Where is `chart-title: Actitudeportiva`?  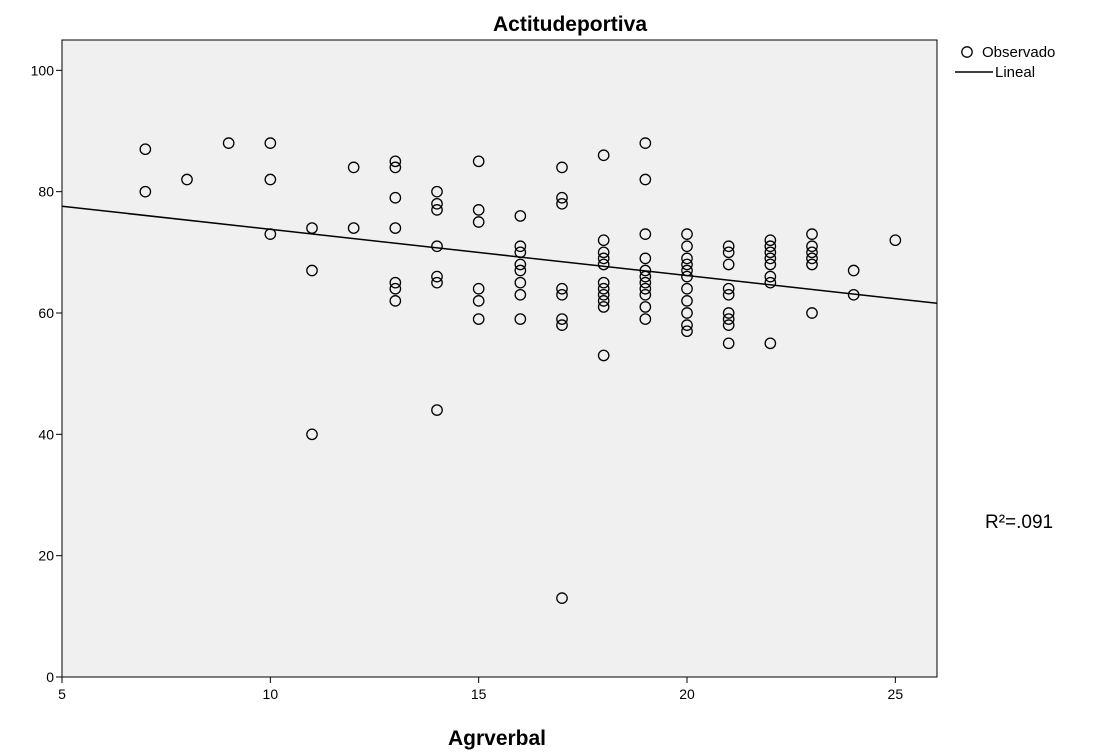 chart-title: Actitudeportiva is located at coordinates (570, 24).